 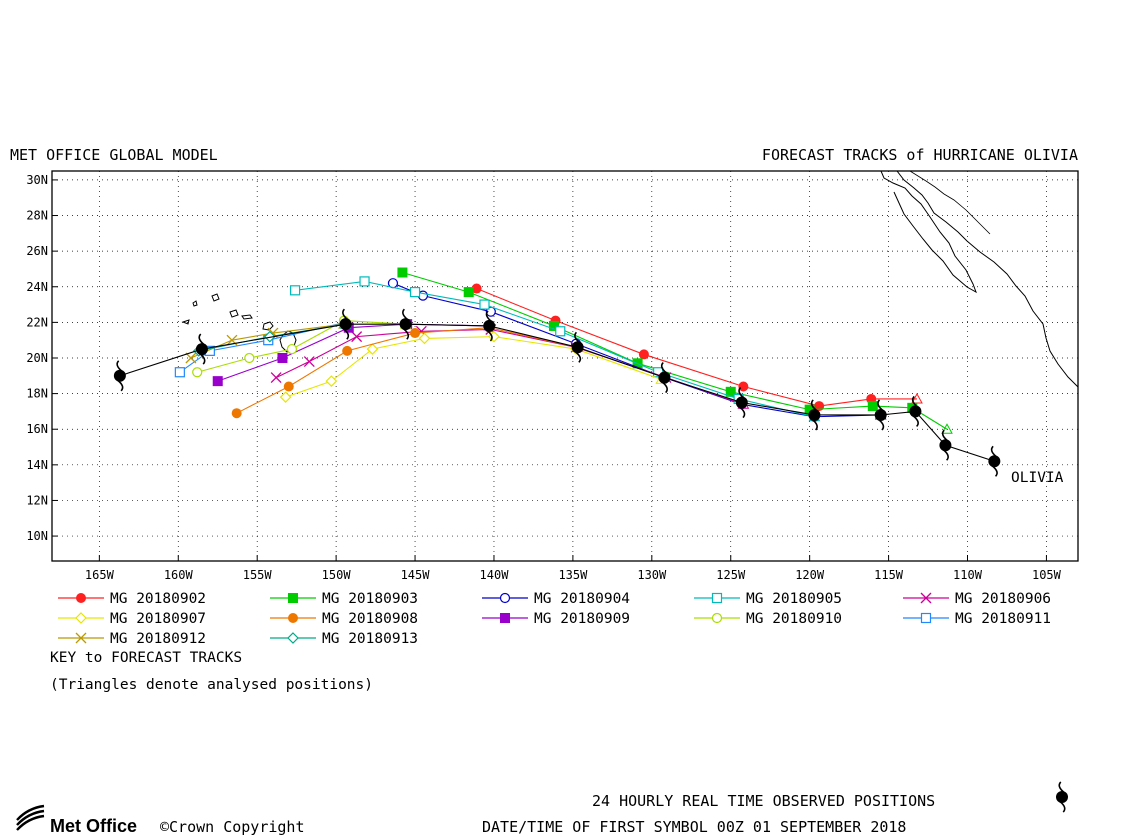 What do you see at coordinates (337, 575) in the screenshot?
I see `lon-tick-label: 150W` at bounding box center [337, 575].